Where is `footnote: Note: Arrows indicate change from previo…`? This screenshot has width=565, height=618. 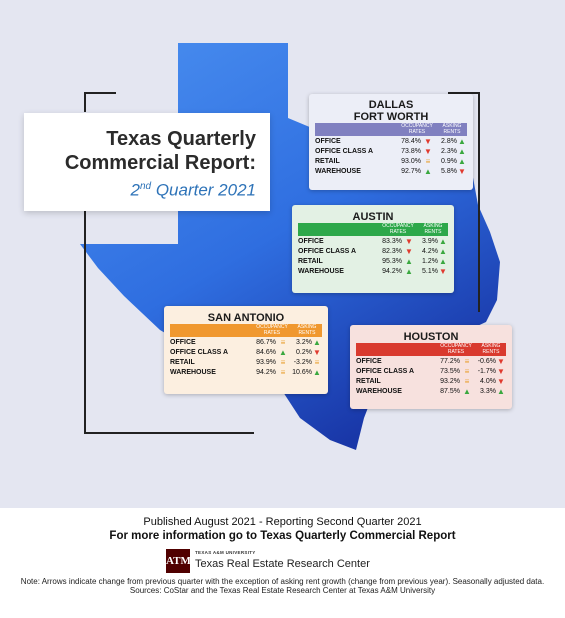
footnote: Note: Arrows indicate change from previo… is located at coordinates (282, 586).